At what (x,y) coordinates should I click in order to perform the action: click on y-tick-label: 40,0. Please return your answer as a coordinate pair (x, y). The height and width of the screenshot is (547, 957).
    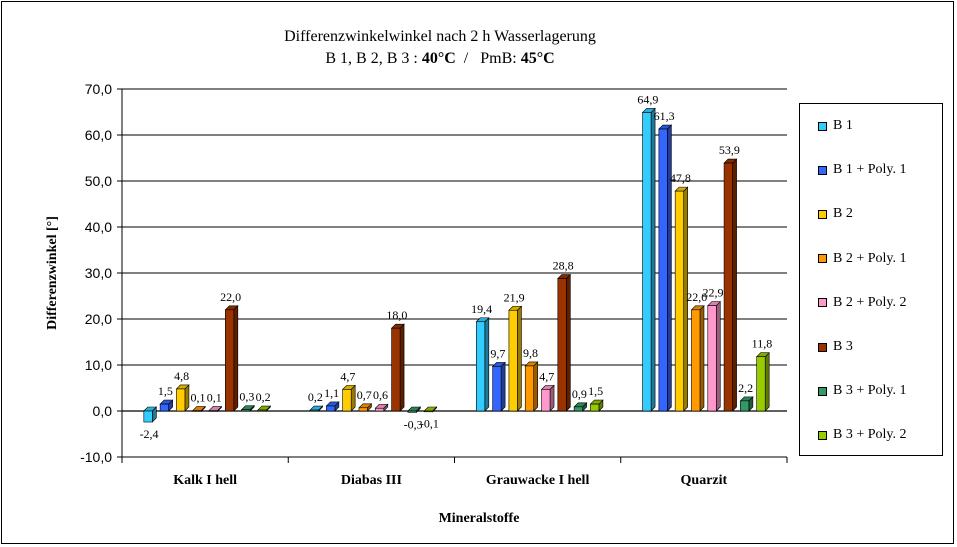
    Looking at the image, I should click on (98, 227).